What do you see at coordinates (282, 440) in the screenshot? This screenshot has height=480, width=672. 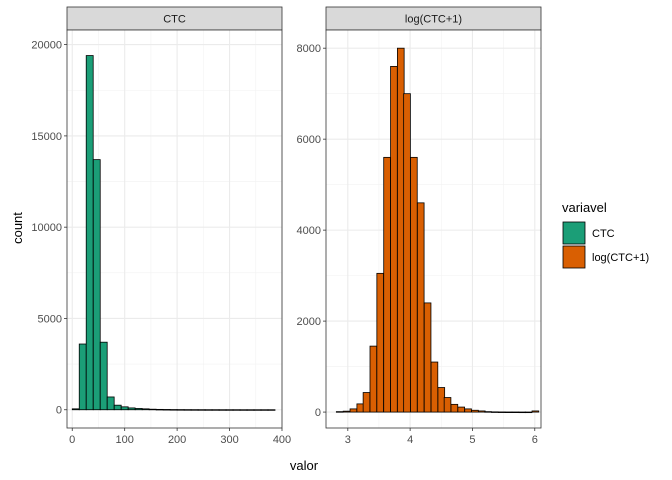 I see `x-tick-label: 400` at bounding box center [282, 440].